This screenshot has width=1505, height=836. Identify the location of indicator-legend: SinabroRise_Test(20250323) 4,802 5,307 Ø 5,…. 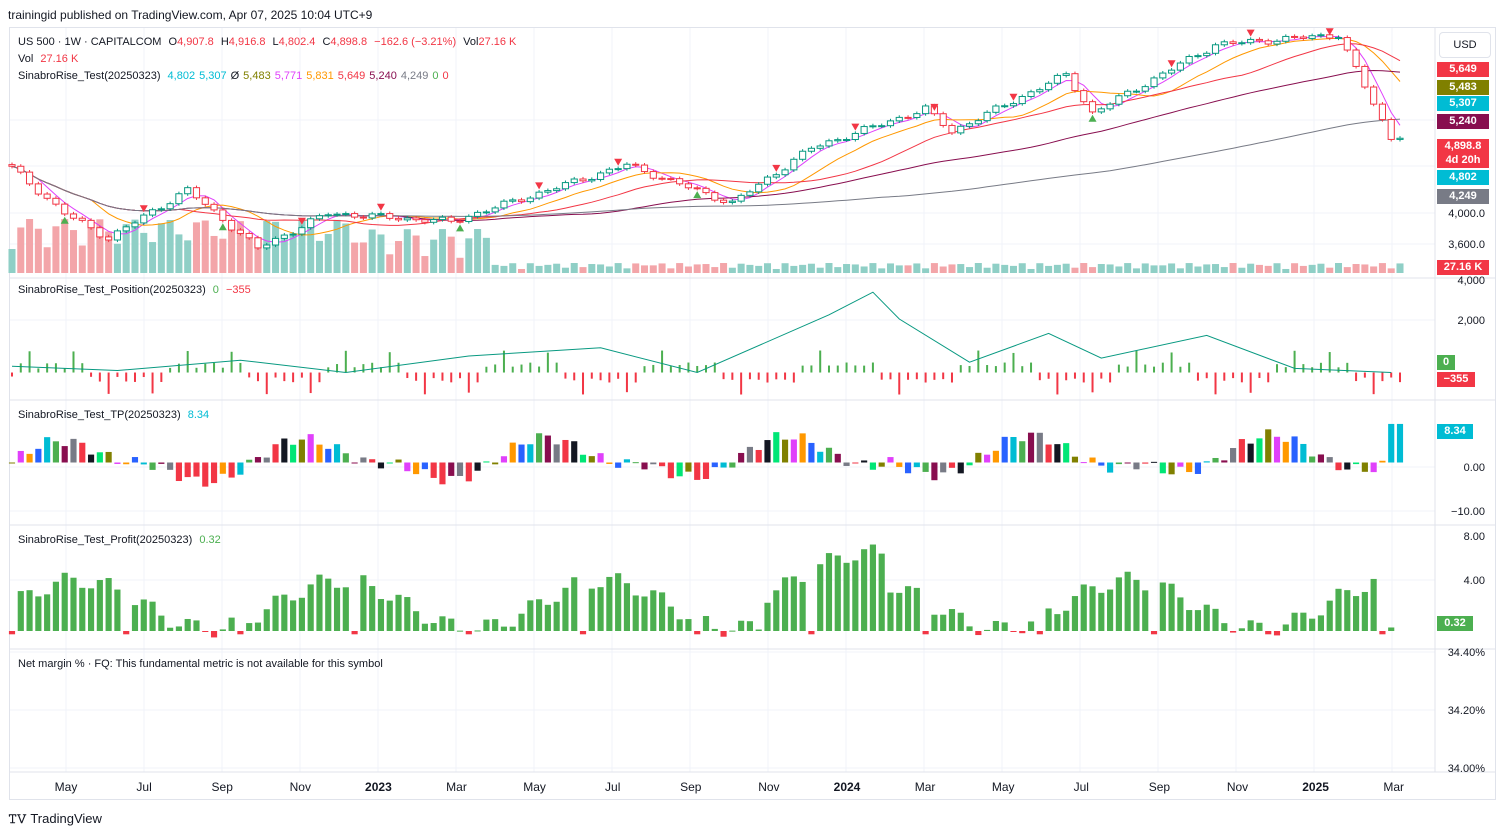
(237, 76).